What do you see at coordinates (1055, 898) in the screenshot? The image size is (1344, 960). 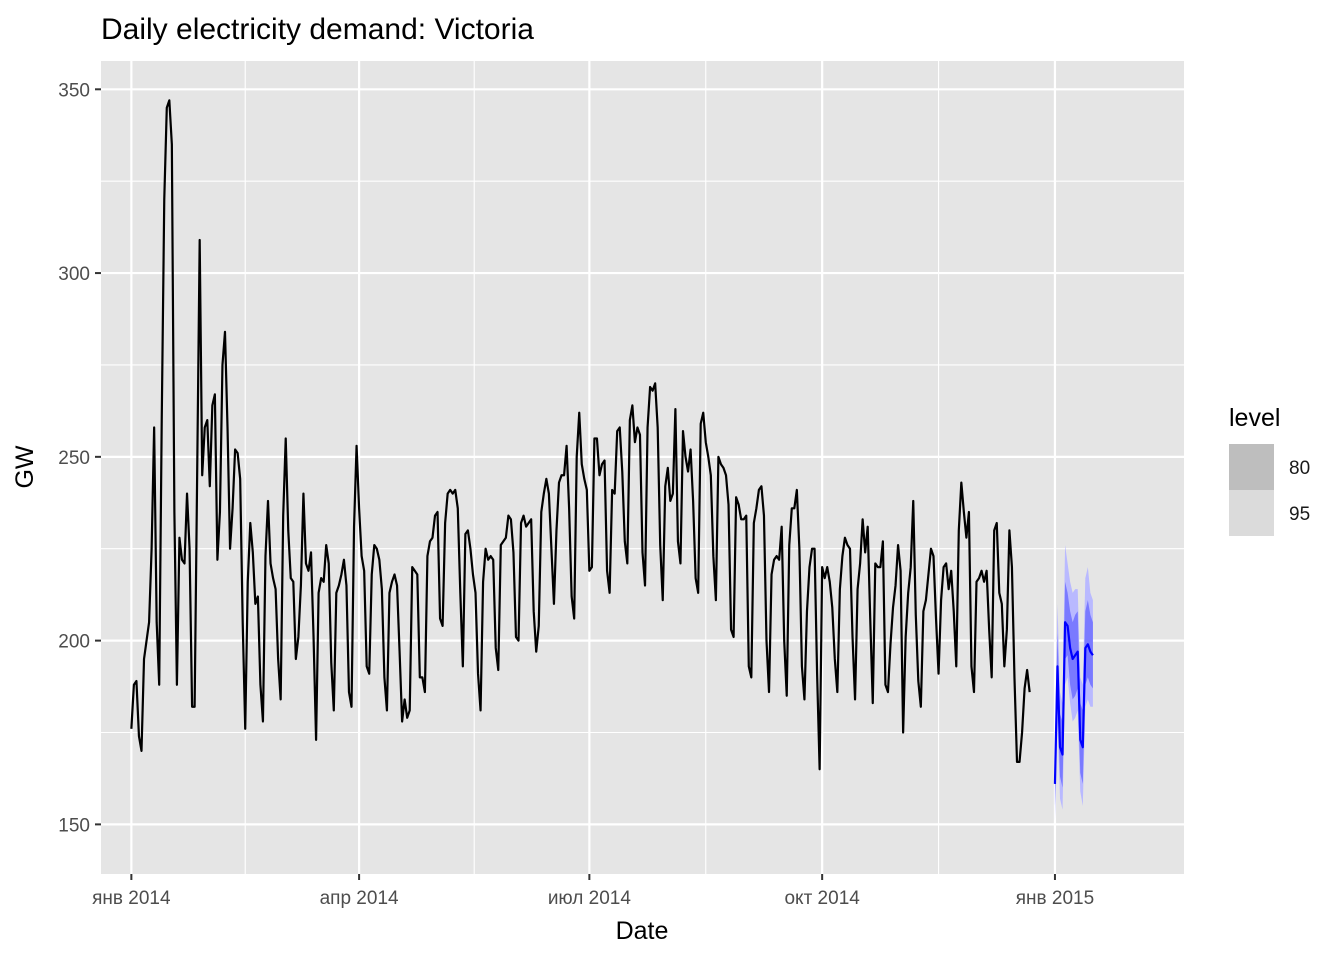 I see `x-tick-label: янв 2015` at bounding box center [1055, 898].